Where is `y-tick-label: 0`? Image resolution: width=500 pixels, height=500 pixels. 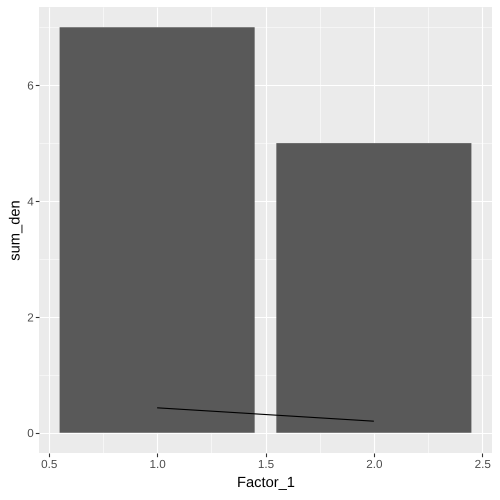
y-tick-label: 0 is located at coordinates (30, 433).